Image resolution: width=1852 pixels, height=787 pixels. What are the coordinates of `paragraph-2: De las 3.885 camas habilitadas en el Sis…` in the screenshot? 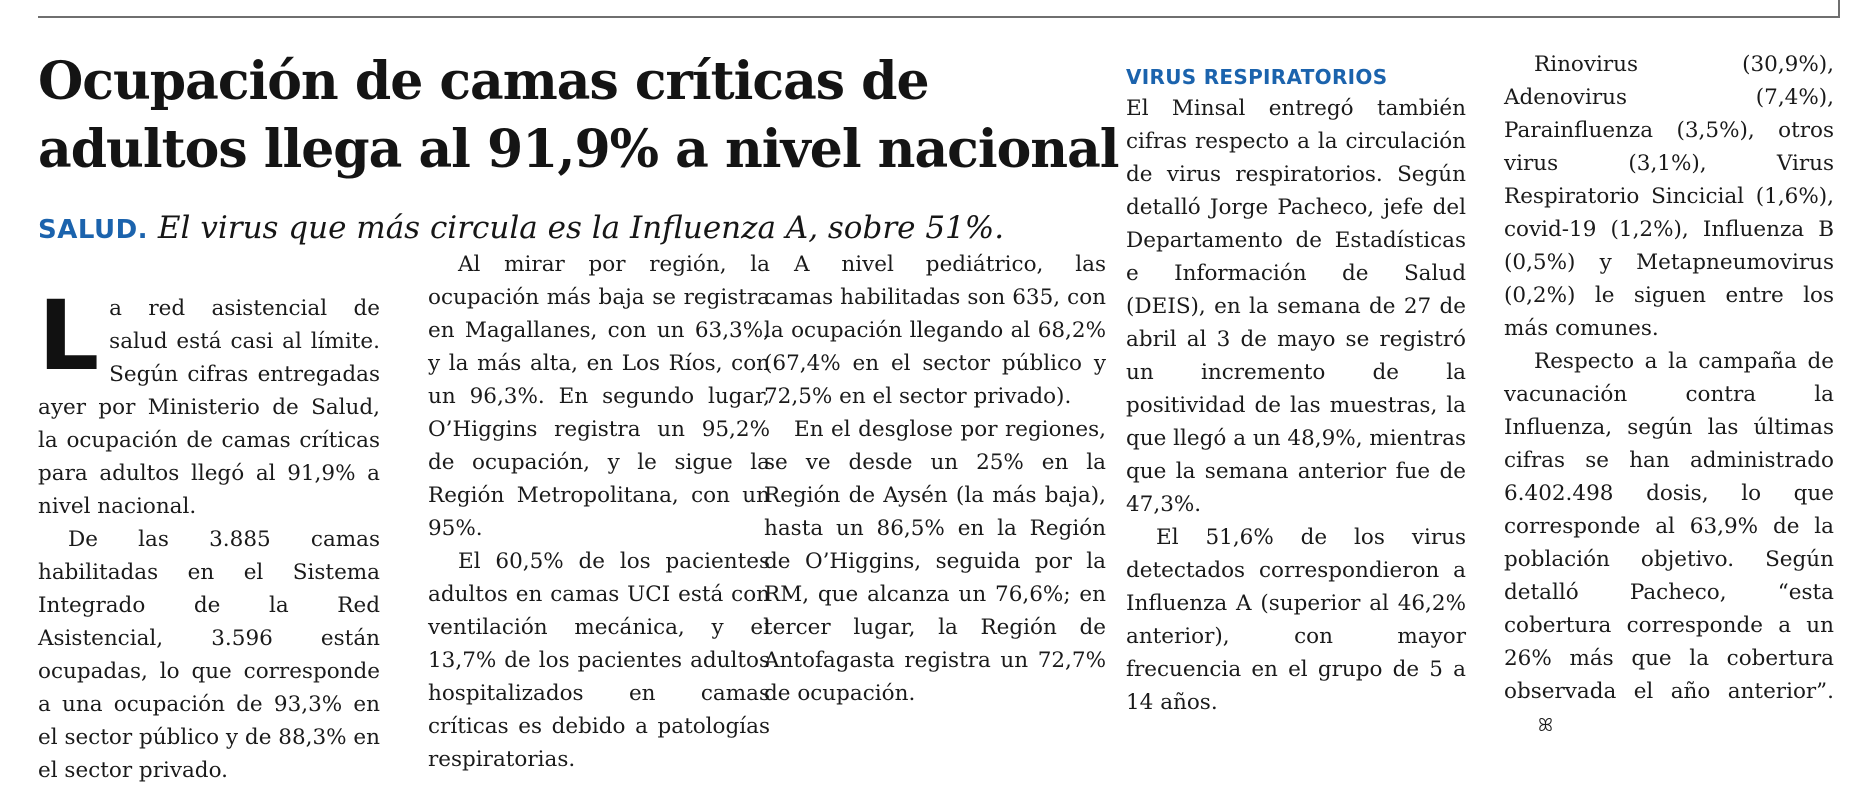 It's located at (209, 655).